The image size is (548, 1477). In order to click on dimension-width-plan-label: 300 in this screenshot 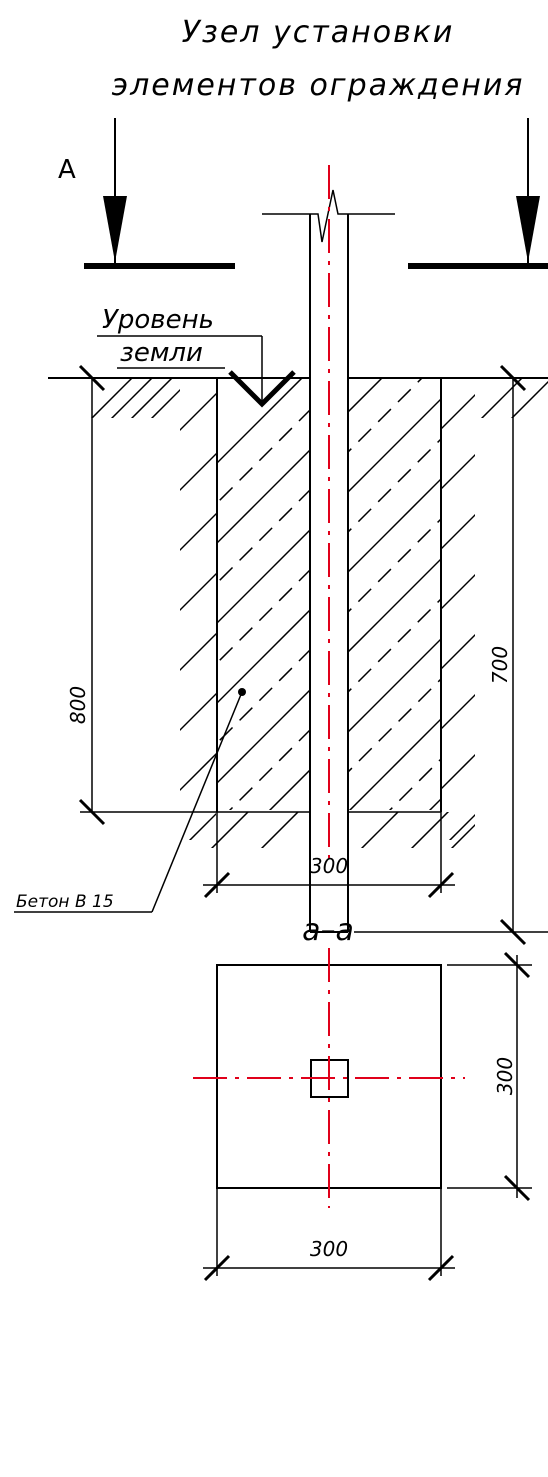, I will do `click(329, 1249)`.